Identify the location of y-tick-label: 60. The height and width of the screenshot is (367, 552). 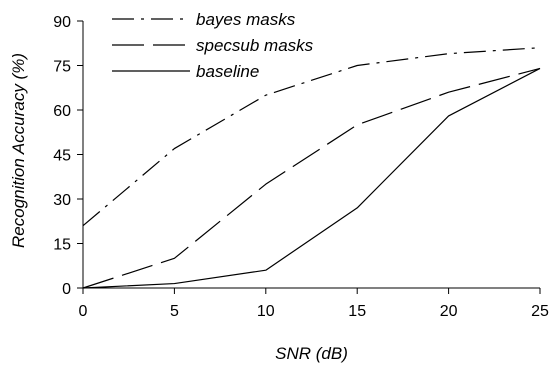
(62, 111).